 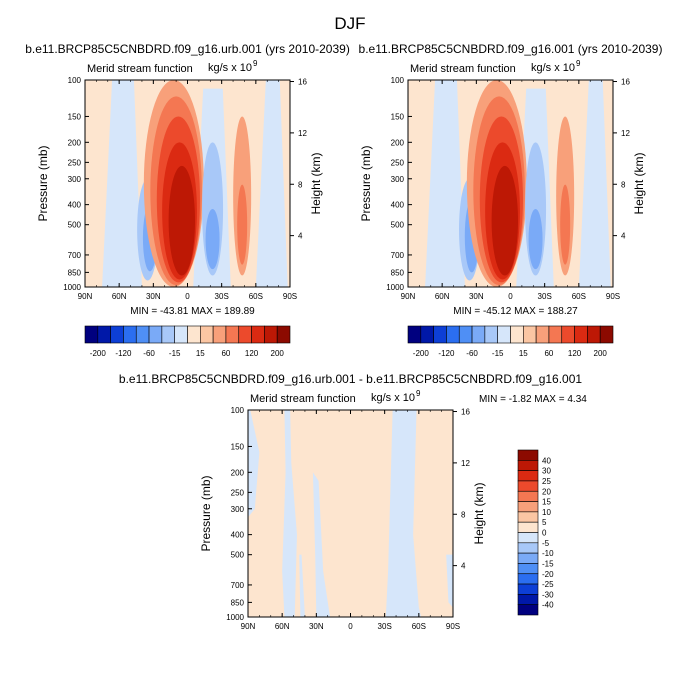 What do you see at coordinates (225, 353) in the screenshot?
I see `colorbar-label: 60` at bounding box center [225, 353].